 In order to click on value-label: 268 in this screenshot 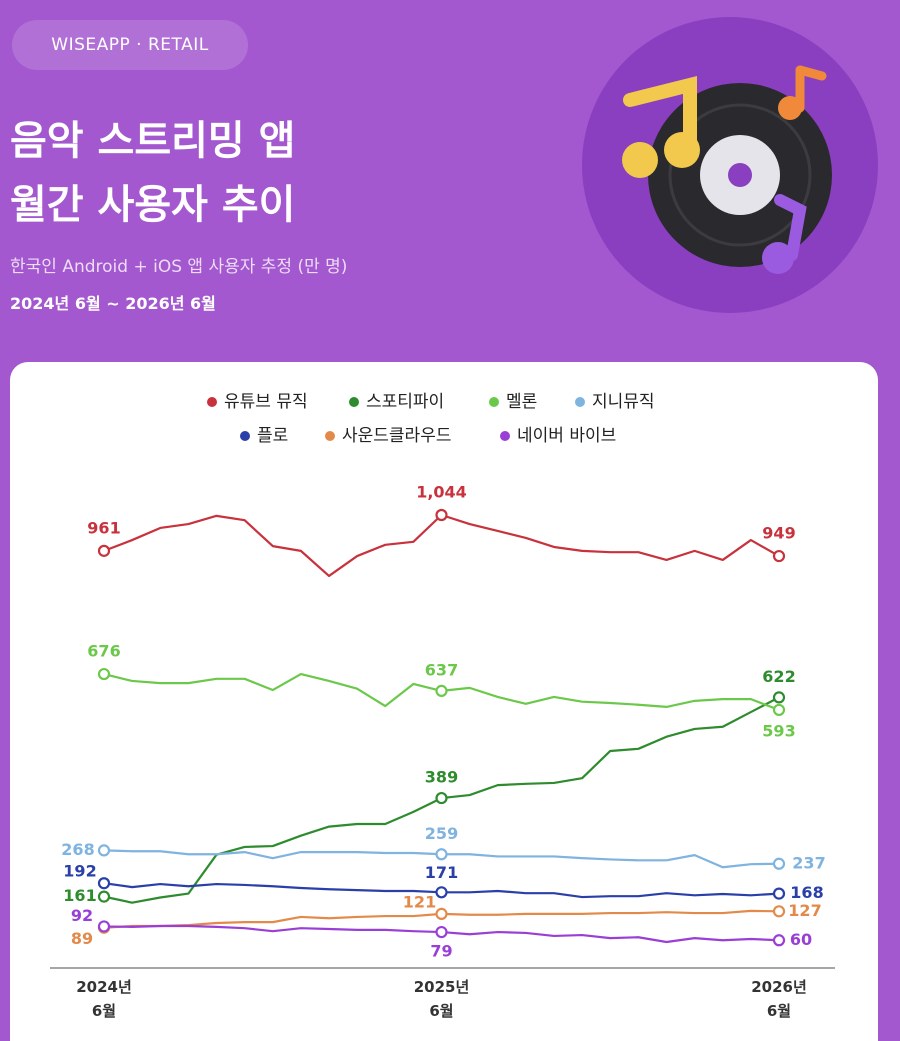, I will do `click(77, 849)`.